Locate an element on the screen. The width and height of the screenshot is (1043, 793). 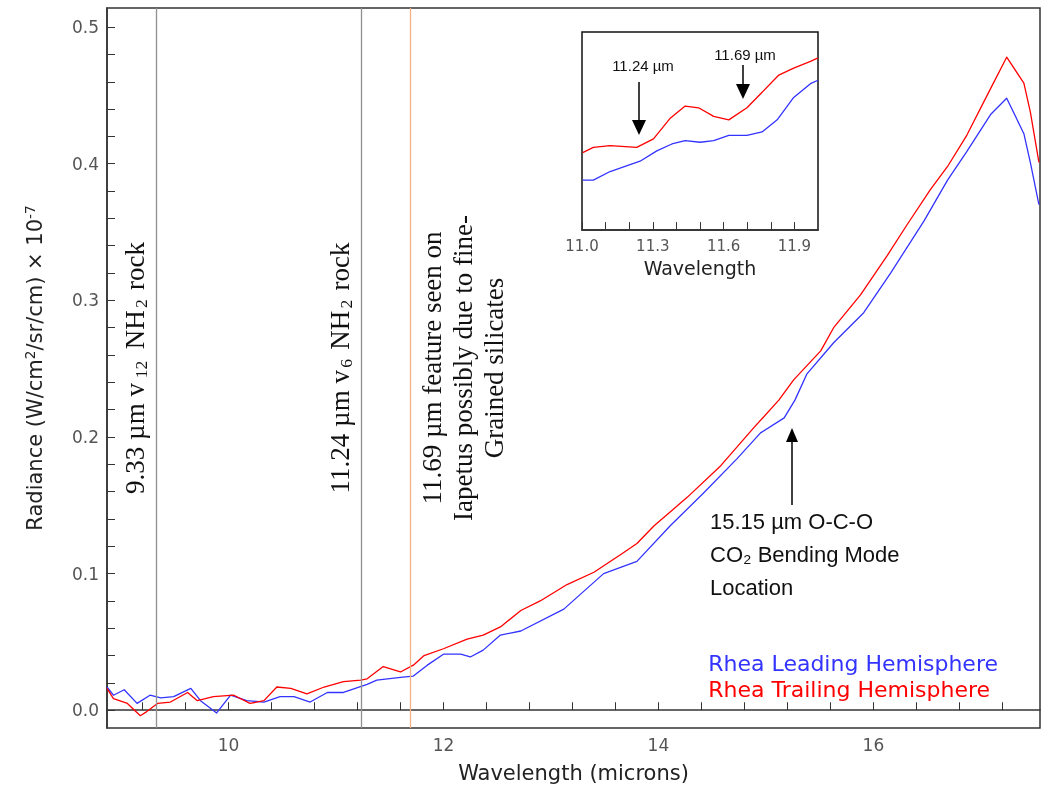
x-tick-label: 10 is located at coordinates (228, 744).